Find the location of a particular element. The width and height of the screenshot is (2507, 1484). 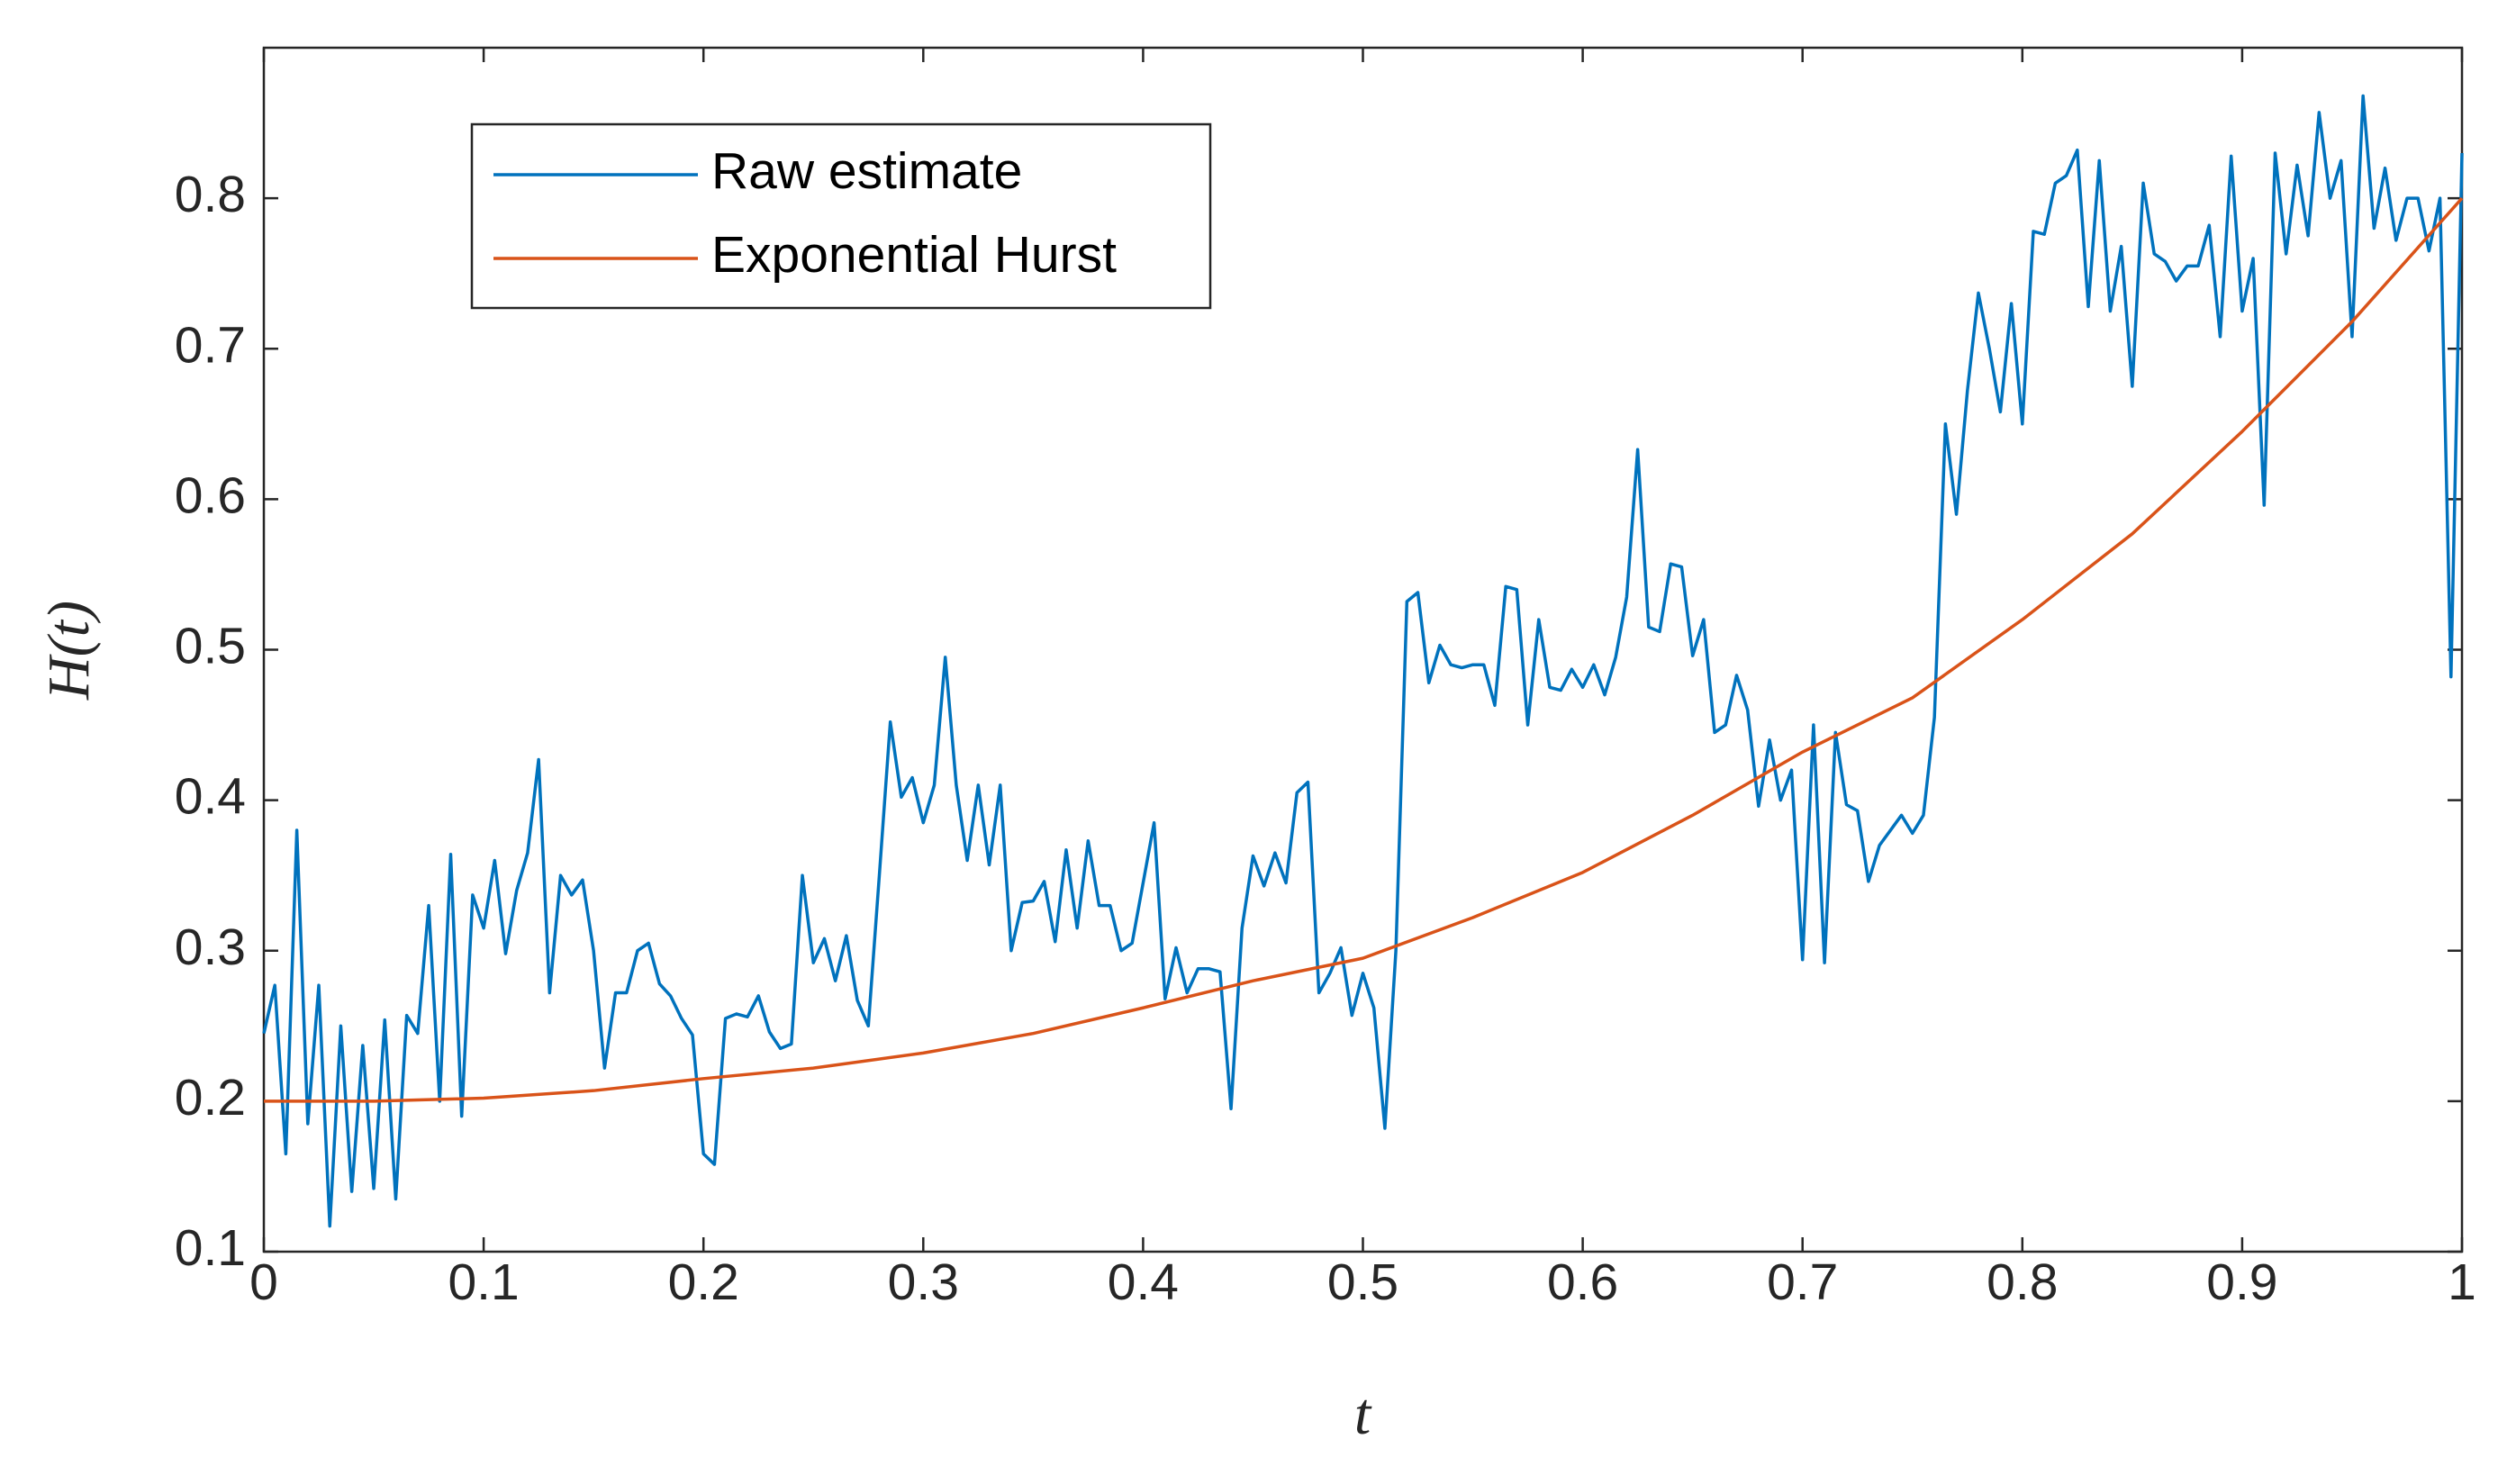

legend-label: Exponential Hurst is located at coordinates (914, 255).